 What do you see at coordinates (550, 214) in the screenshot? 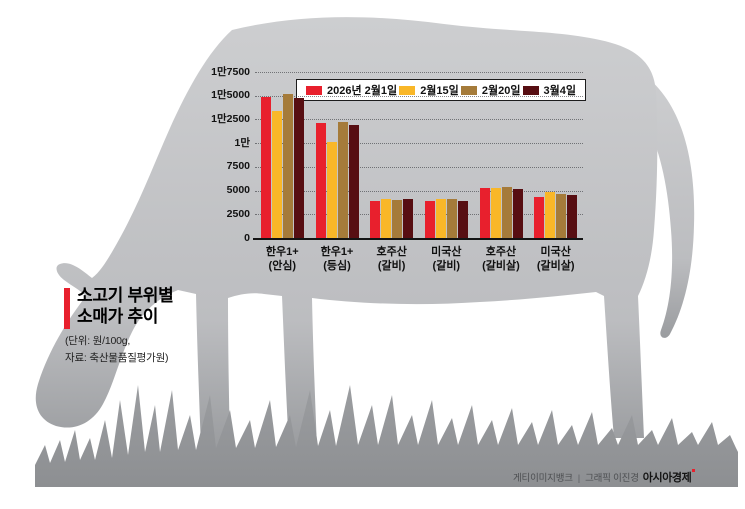
I see `bar-2월15일-미국산(갈비살)` at bounding box center [550, 214].